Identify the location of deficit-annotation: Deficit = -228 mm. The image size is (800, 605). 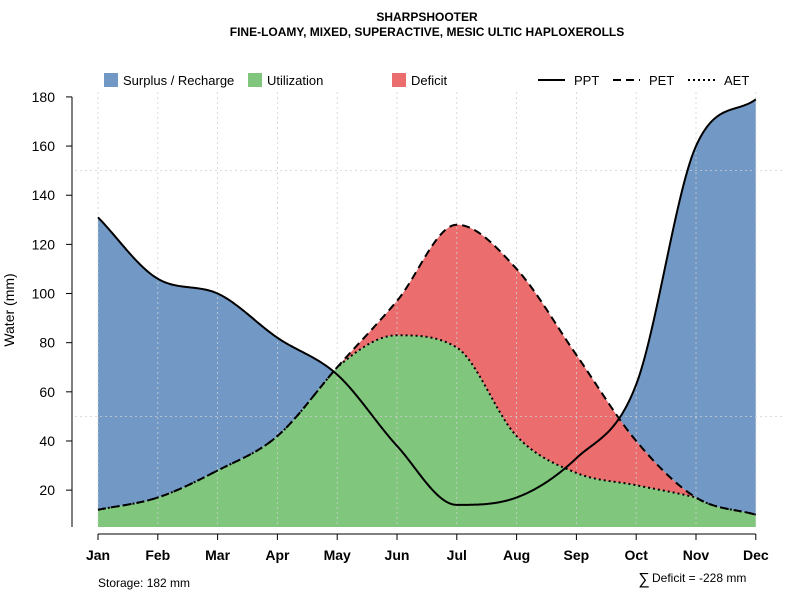
(699, 578).